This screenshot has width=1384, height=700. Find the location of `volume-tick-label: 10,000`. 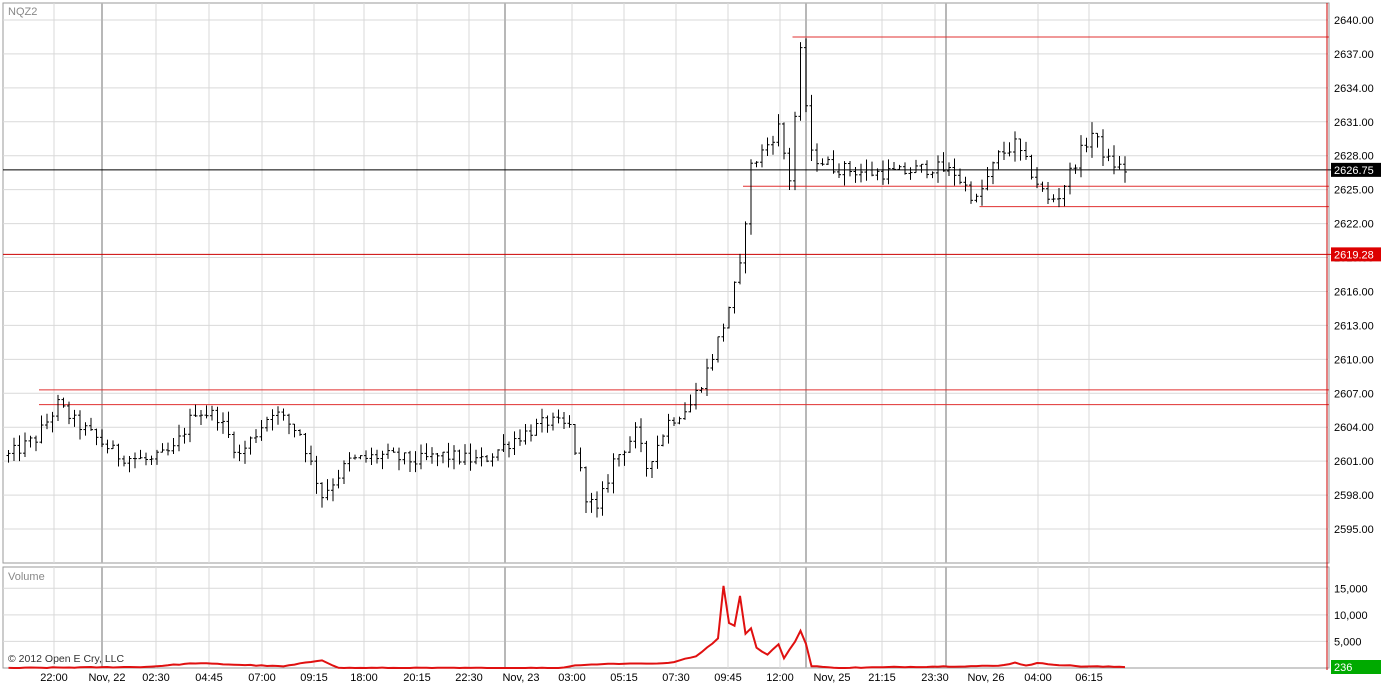

volume-tick-label: 10,000 is located at coordinates (1351, 616).